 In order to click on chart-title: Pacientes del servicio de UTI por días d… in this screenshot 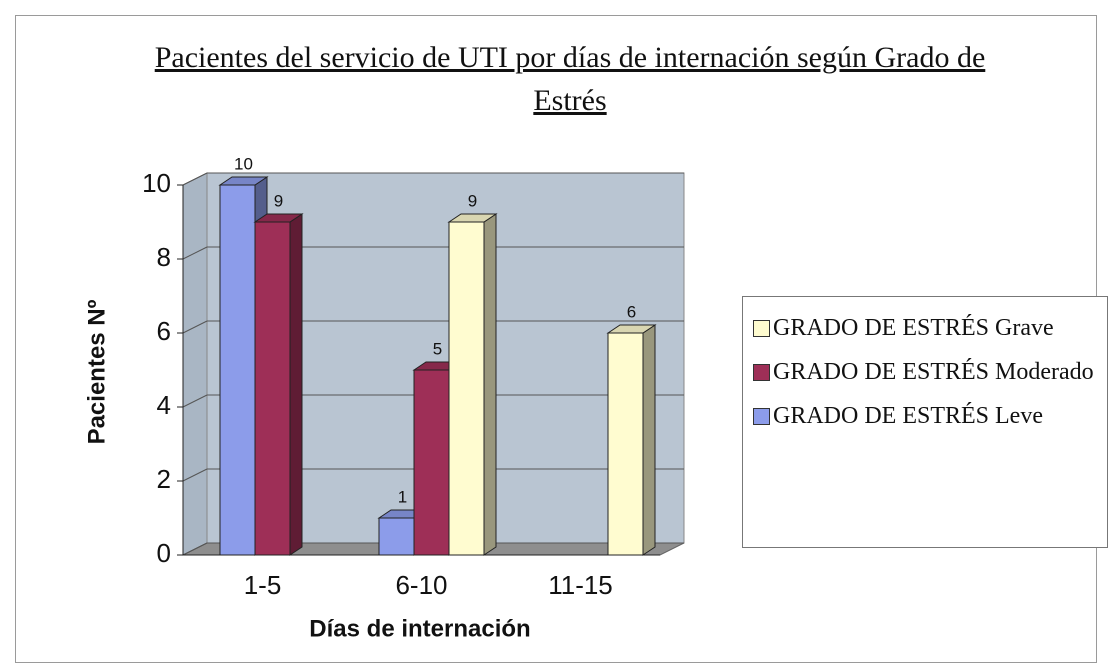, I will do `click(570, 79)`.